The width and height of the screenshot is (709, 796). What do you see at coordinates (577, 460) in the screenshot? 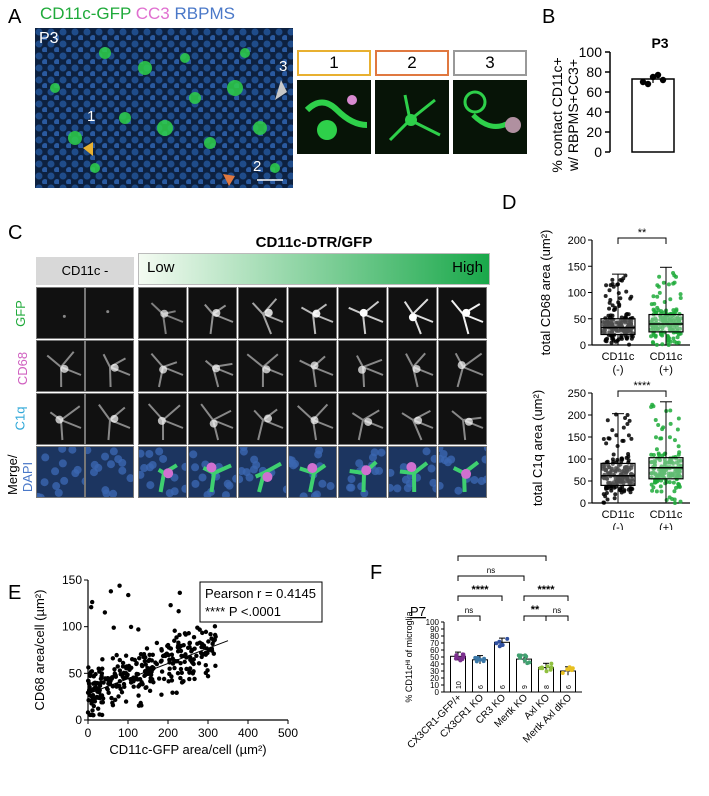
I see `panel-d-ytick-label: 100` at bounding box center [577, 460].